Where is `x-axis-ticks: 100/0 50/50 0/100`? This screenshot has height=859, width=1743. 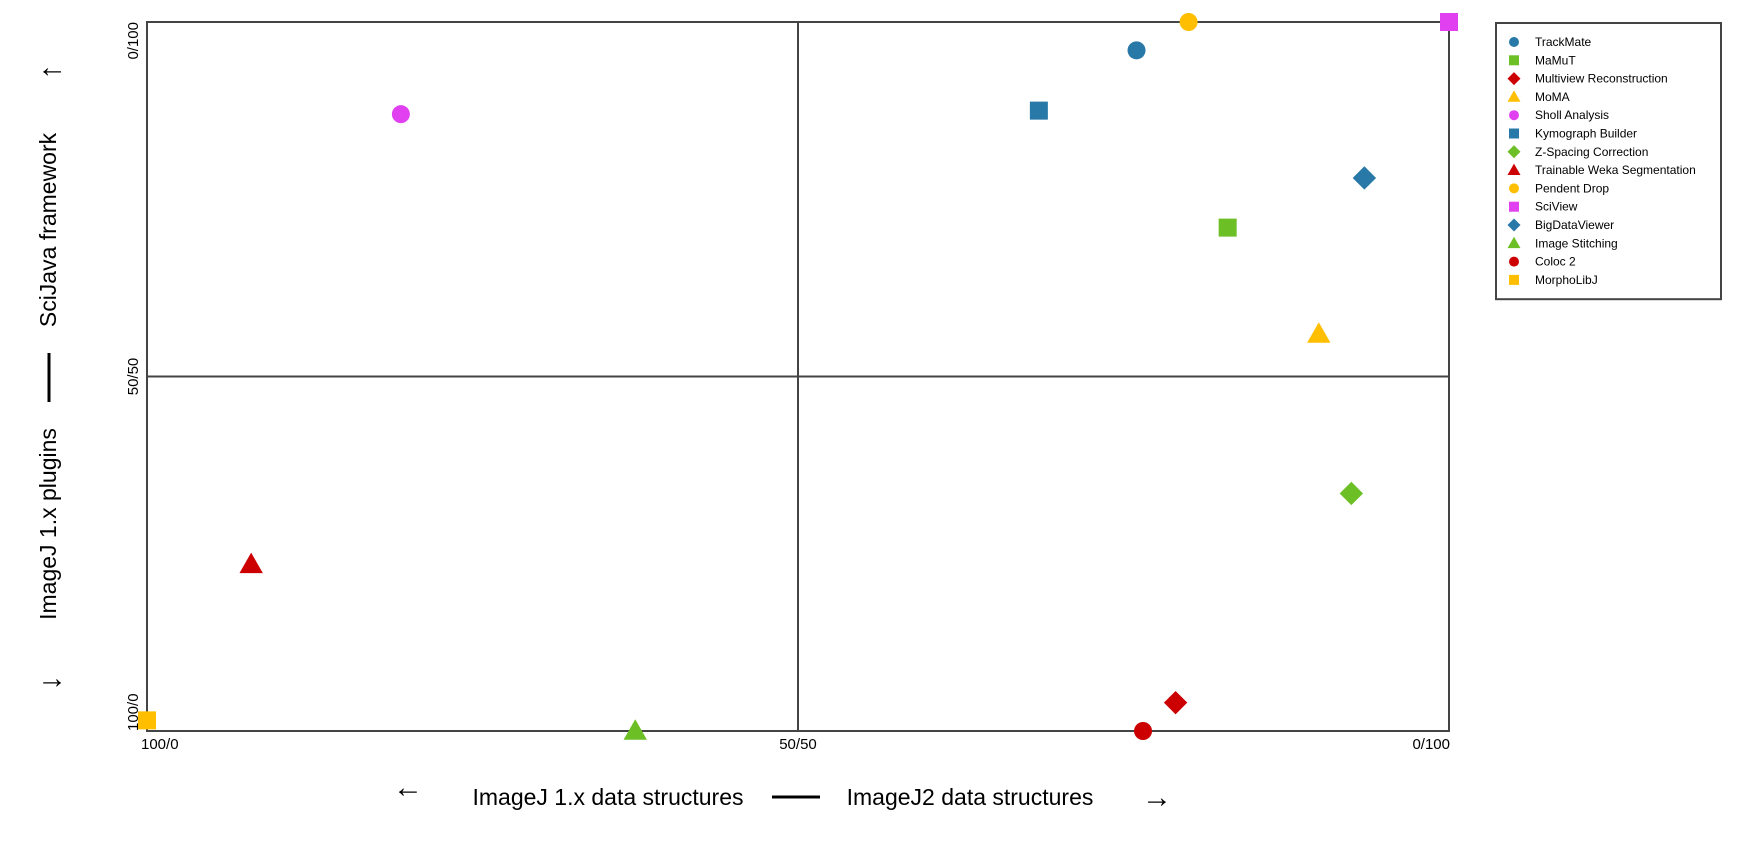 x-axis-ticks: 100/0 50/50 0/100 is located at coordinates (795, 744).